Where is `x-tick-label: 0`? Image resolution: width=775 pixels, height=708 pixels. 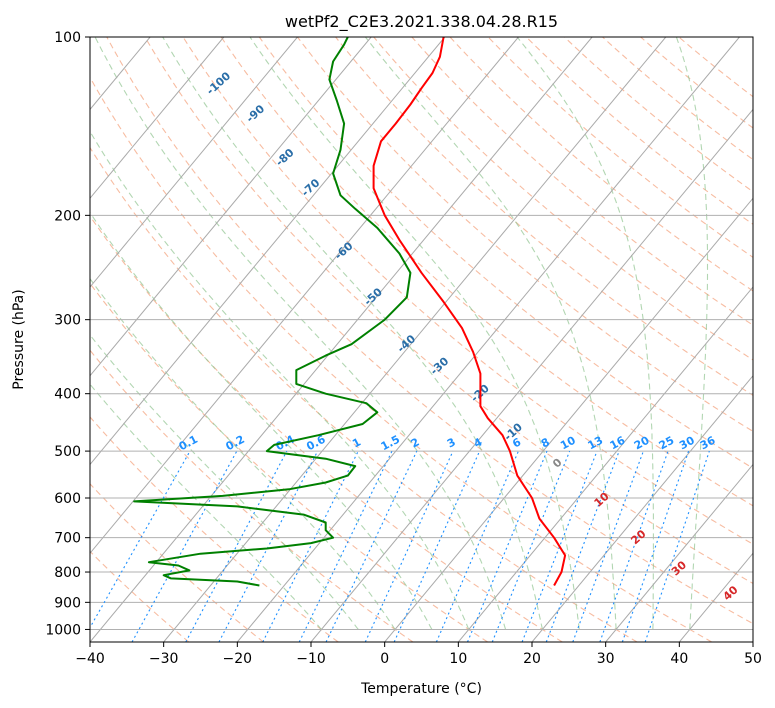 x-tick-label: 0 is located at coordinates (384, 659).